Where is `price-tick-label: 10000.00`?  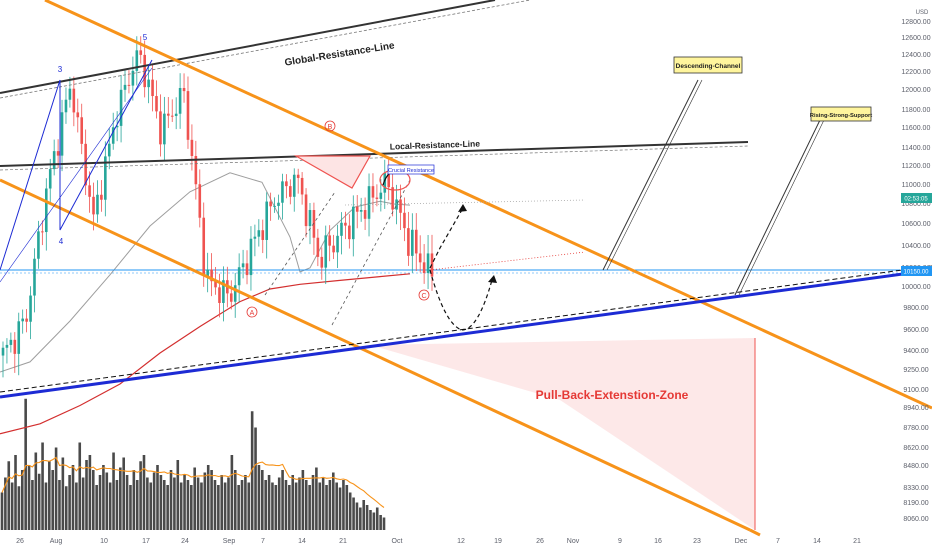
price-tick-label: 10000.00 is located at coordinates (915, 287).